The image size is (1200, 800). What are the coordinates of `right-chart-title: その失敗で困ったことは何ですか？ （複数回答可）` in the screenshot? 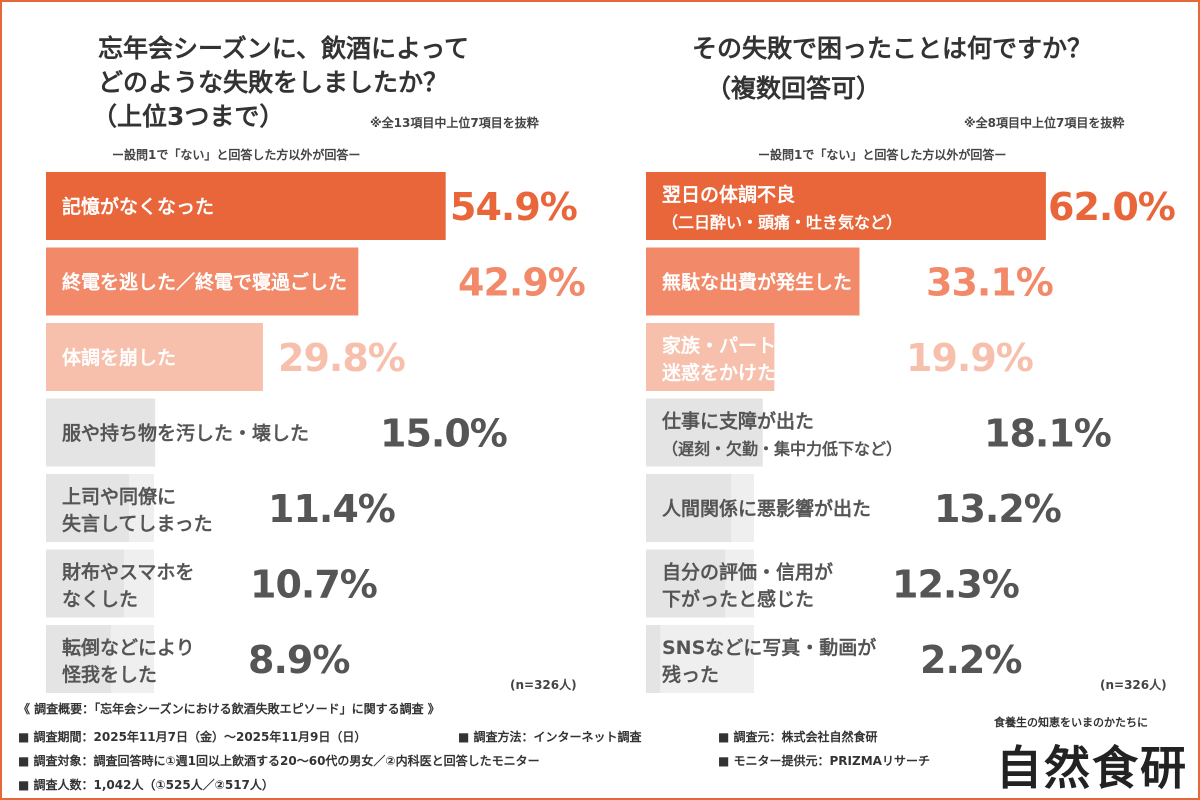 It's located at (892, 69).